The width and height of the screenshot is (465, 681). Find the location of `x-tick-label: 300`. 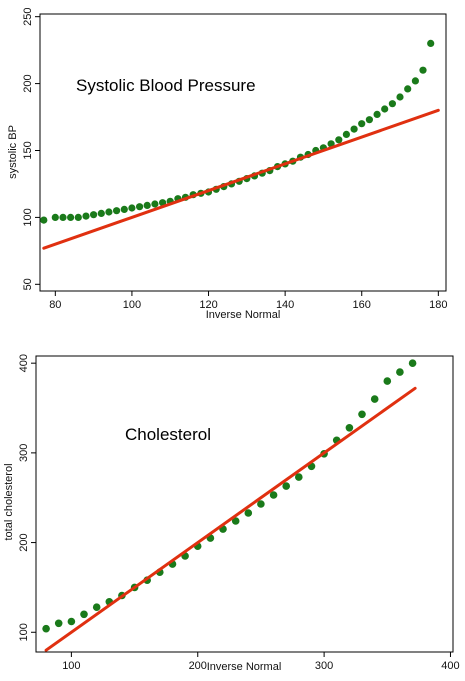

x-tick-label: 300 is located at coordinates (324, 666).